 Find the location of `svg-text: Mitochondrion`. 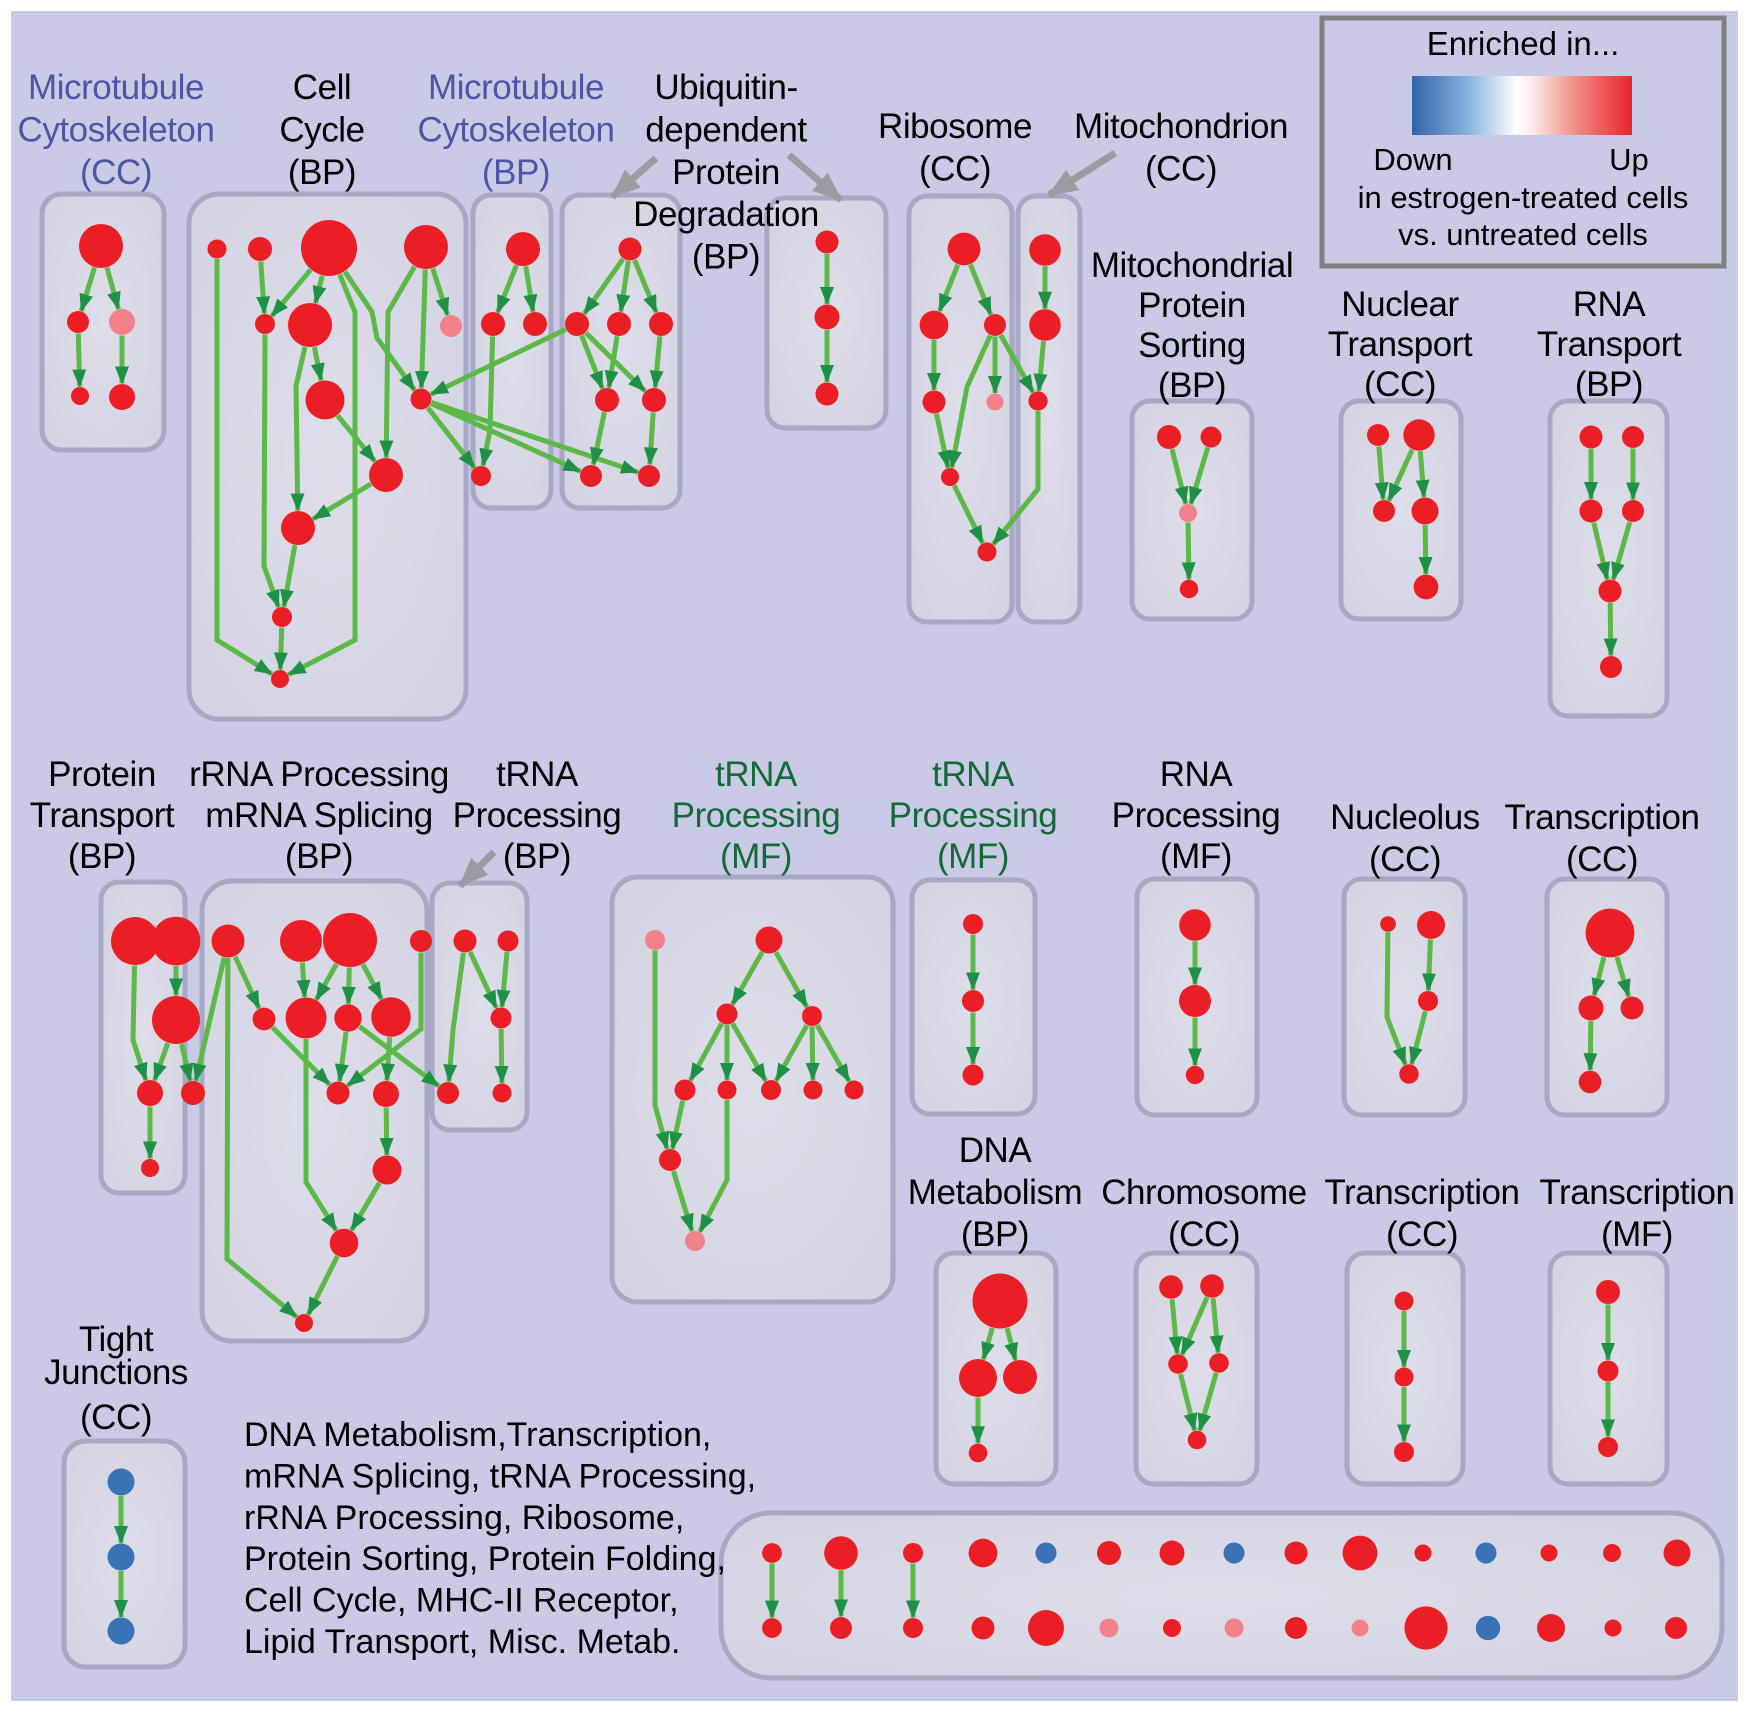

svg-text: Mitochondrion is located at coordinates (1181, 126).